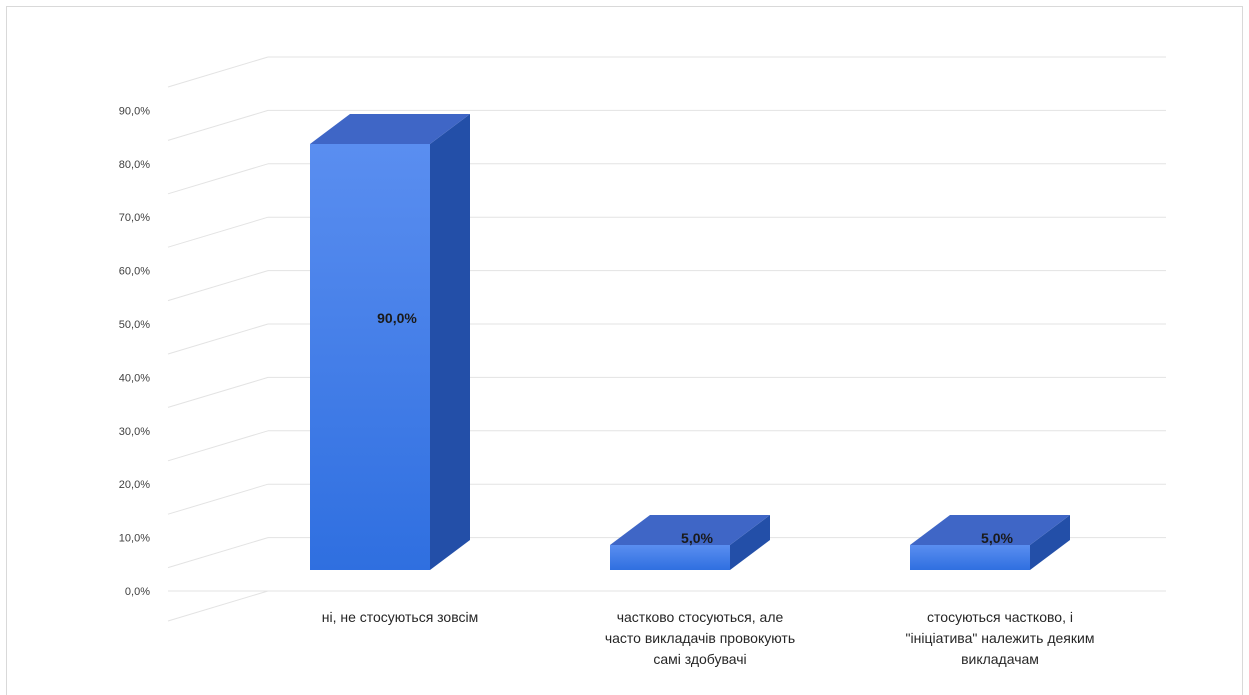  I want to click on y-tick-label: 0,0%, so click(137, 592).